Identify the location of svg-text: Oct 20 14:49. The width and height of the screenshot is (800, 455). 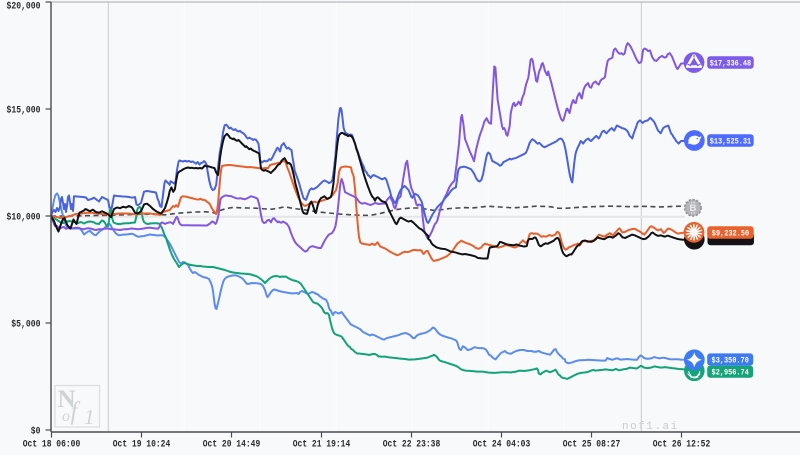
(232, 445).